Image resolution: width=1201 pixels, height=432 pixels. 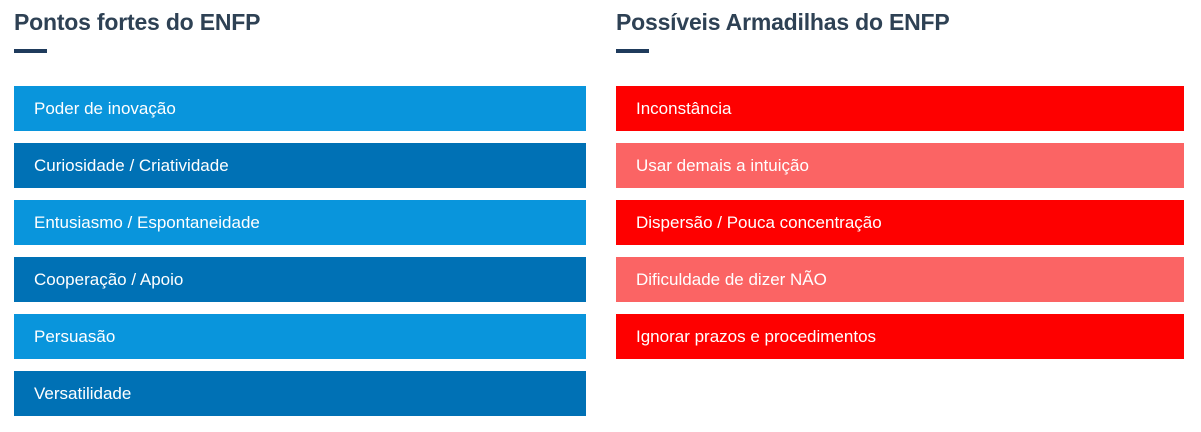 I want to click on pitfall-bar: Inconstância, so click(x=900, y=108).